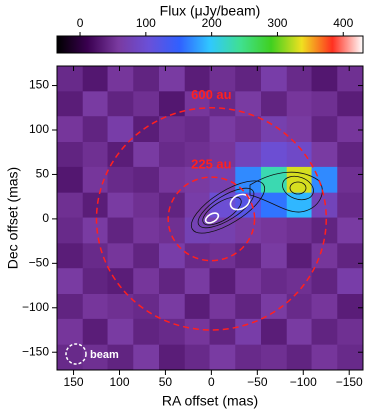 This screenshot has height=420, width=374. I want to click on x-tick-label: 0, so click(211, 382).